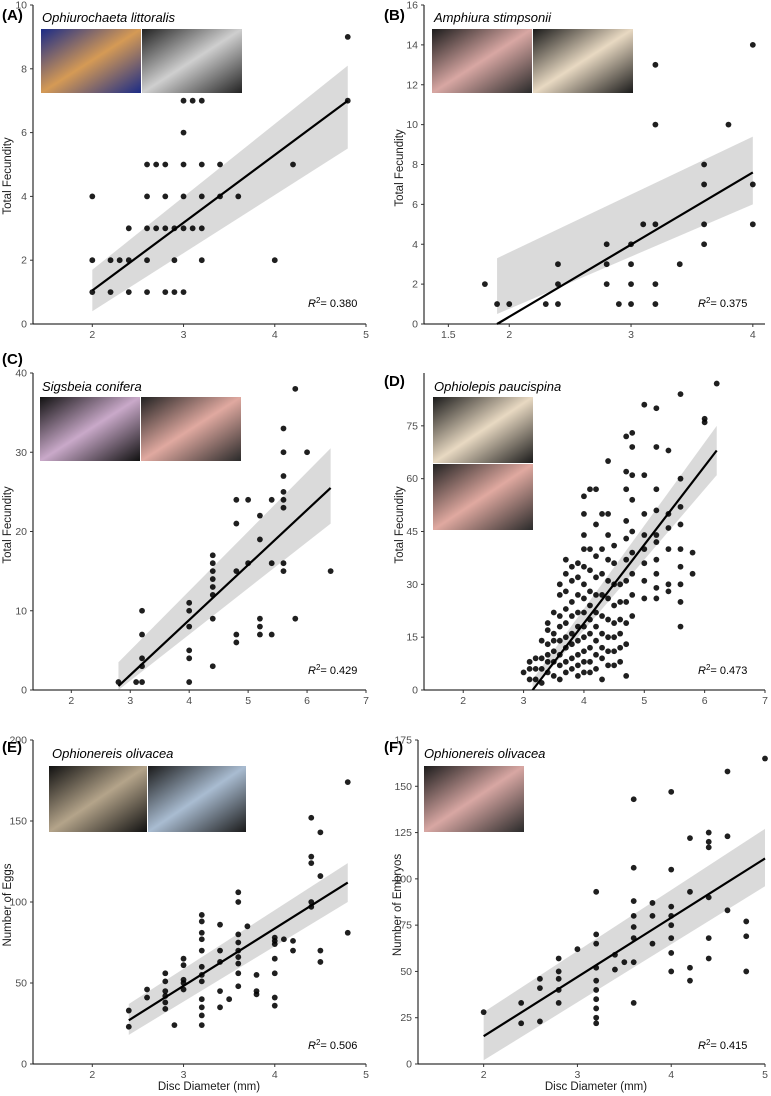  Describe the element at coordinates (403, 741) in the screenshot. I see `y-tick-label: 175` at that location.